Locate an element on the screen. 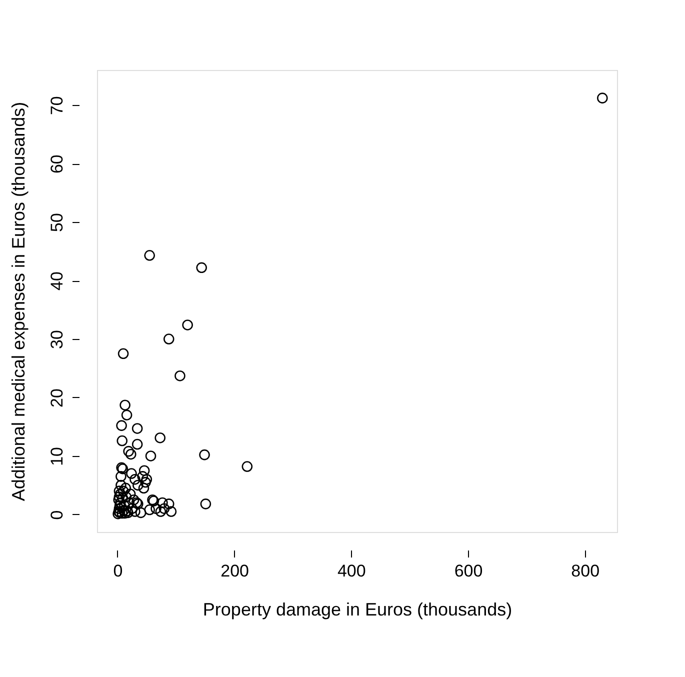 The width and height of the screenshot is (685, 677). y-tick-label: 60 is located at coordinates (57, 164).